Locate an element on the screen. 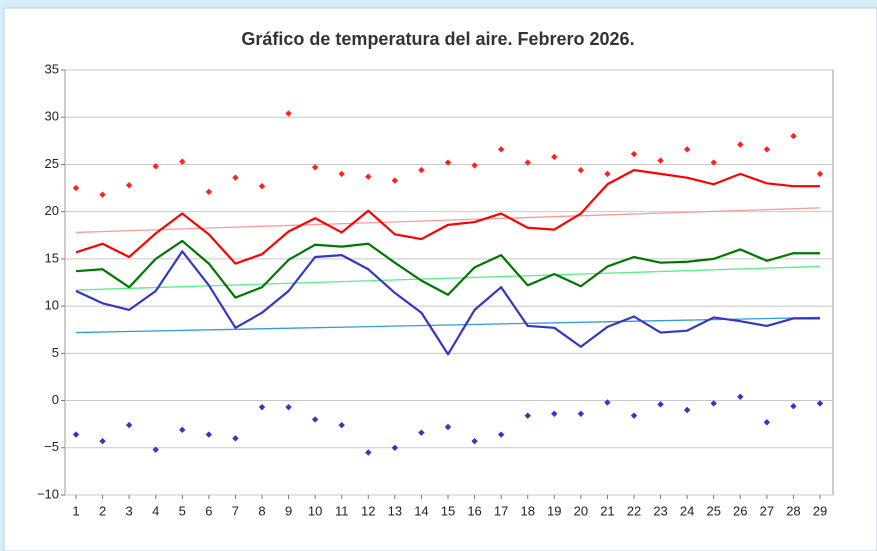  x-tick-label: 23 is located at coordinates (660, 510).